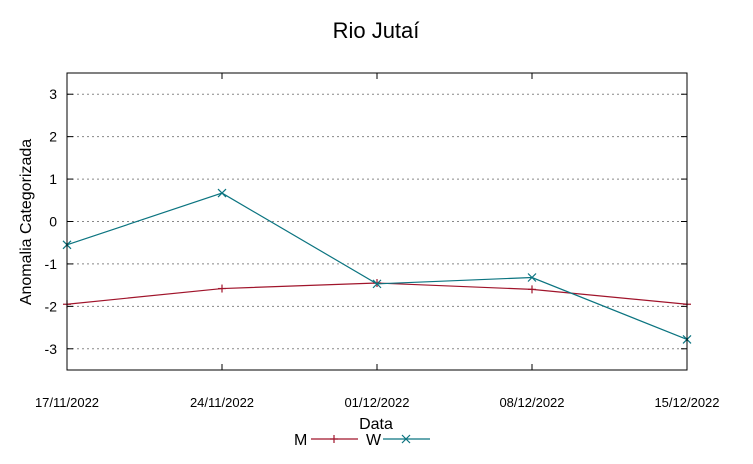 This screenshot has width=753, height=464. What do you see at coordinates (26, 222) in the screenshot?
I see `y-axis-label: Anomalia Categorizada` at bounding box center [26, 222].